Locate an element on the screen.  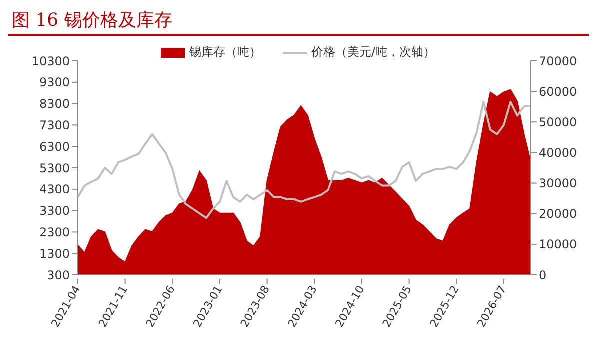
y-tick-label: 9300 is located at coordinates (54, 83).